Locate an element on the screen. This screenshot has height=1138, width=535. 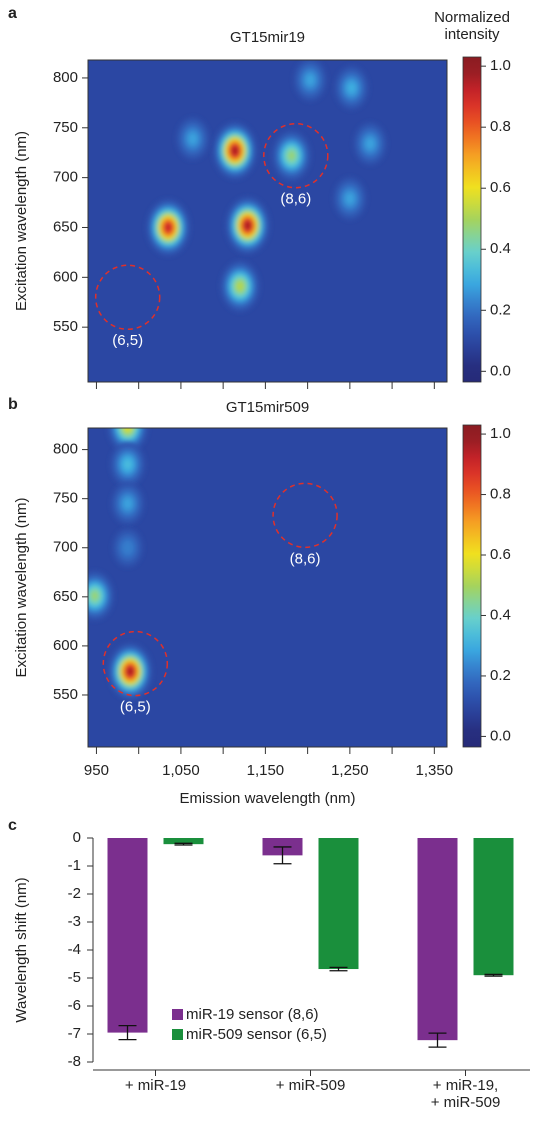
colorbar-tick-label: 0.8 is located at coordinates (500, 494).